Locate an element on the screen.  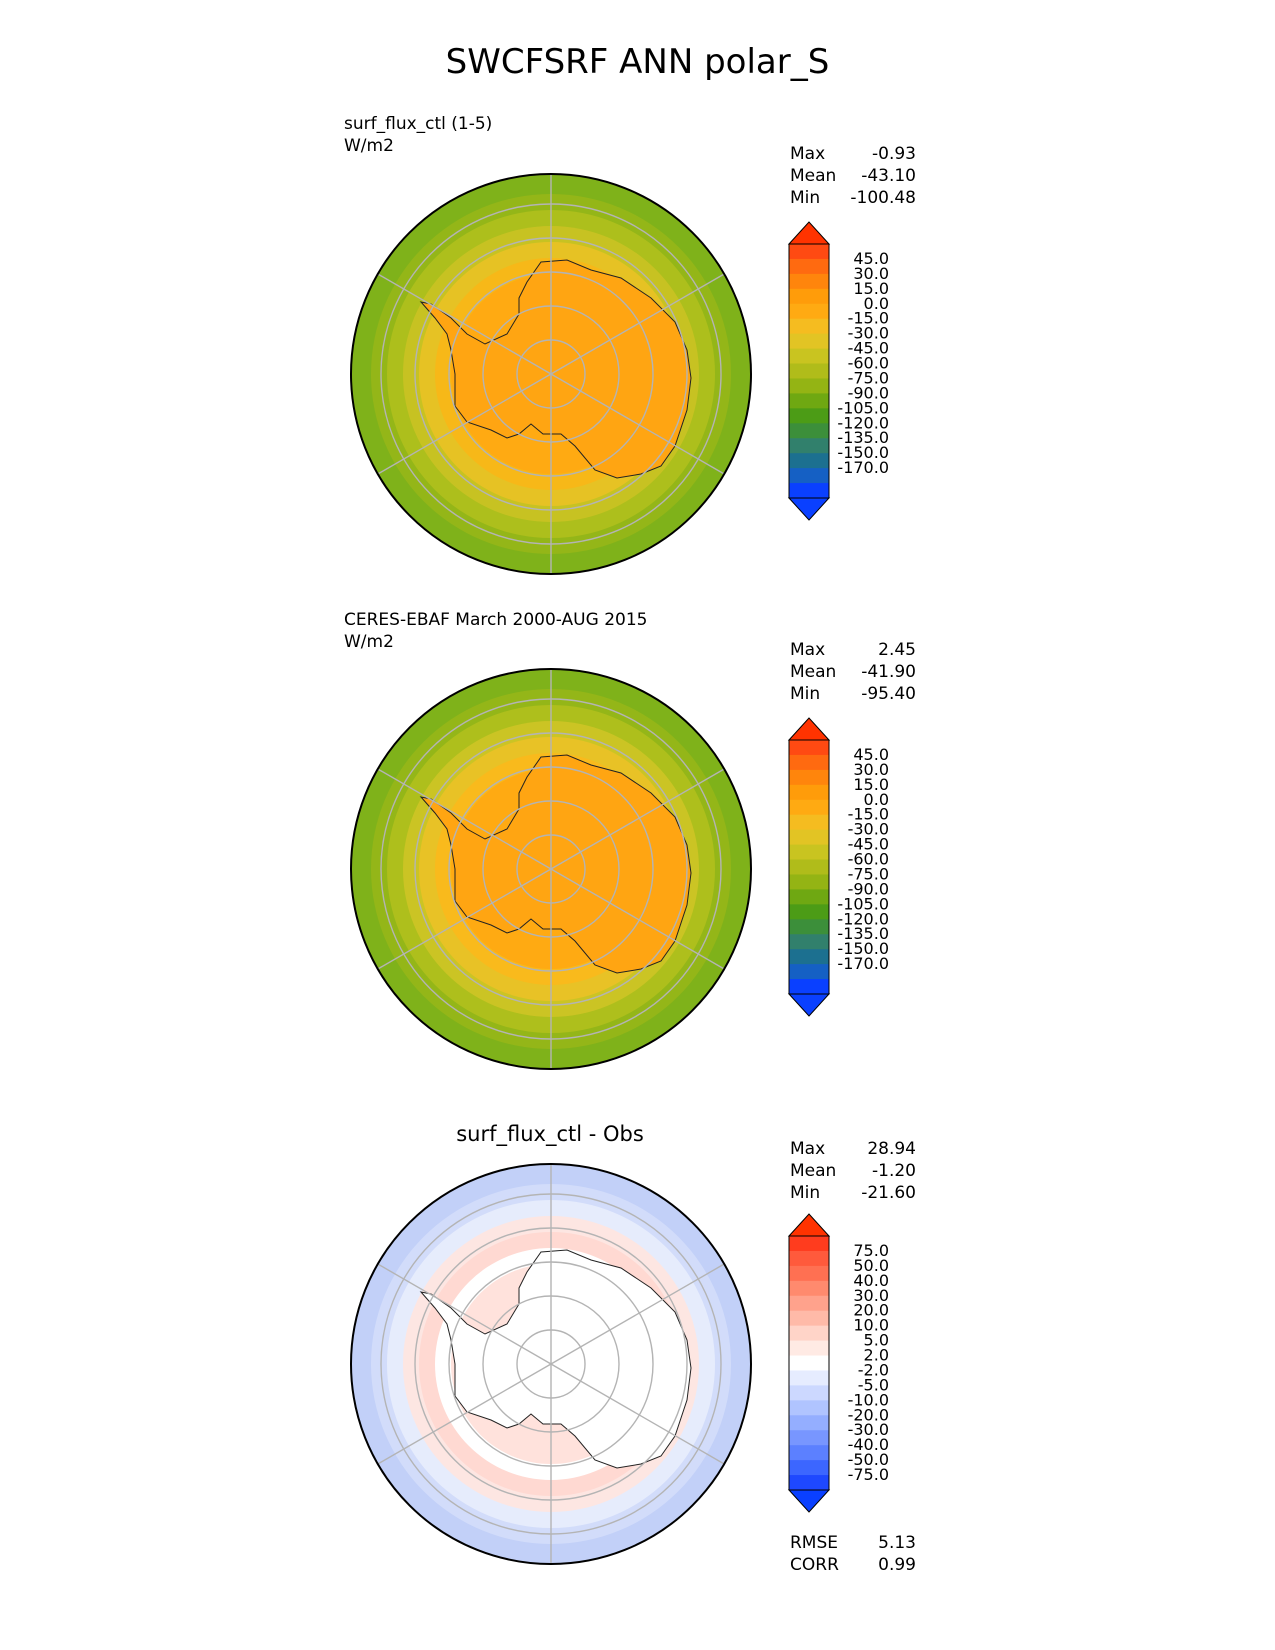
polar-map is located at coordinates (551, 1364).